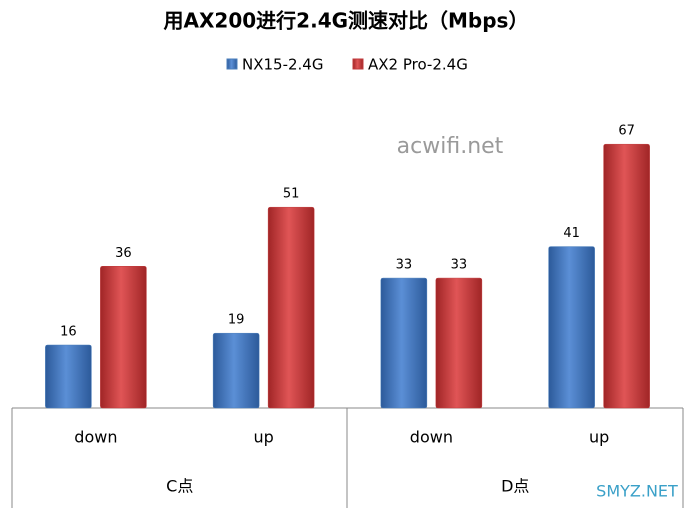 Image resolution: width=693 pixels, height=510 pixels. What do you see at coordinates (346, 21) in the screenshot?
I see `chart-title: 用AX200进行2.4G测速对比（Mbps）` at bounding box center [346, 21].